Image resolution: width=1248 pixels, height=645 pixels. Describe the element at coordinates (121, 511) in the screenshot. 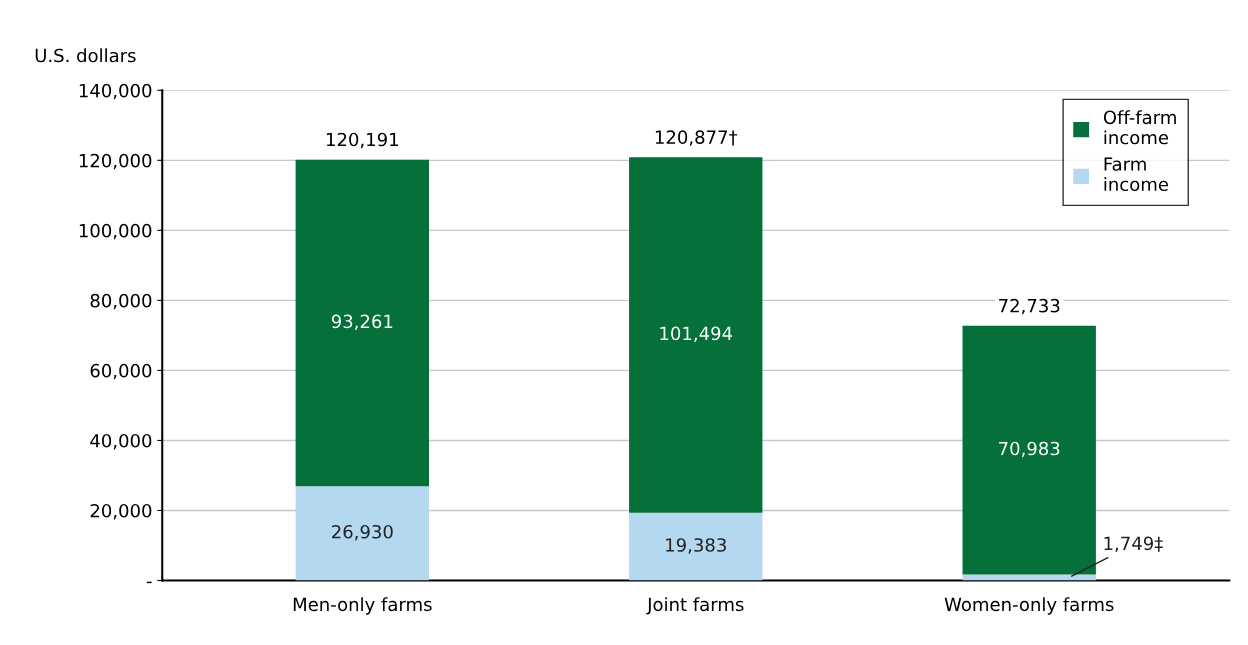

I see `y-tick-label: 20,000` at that location.